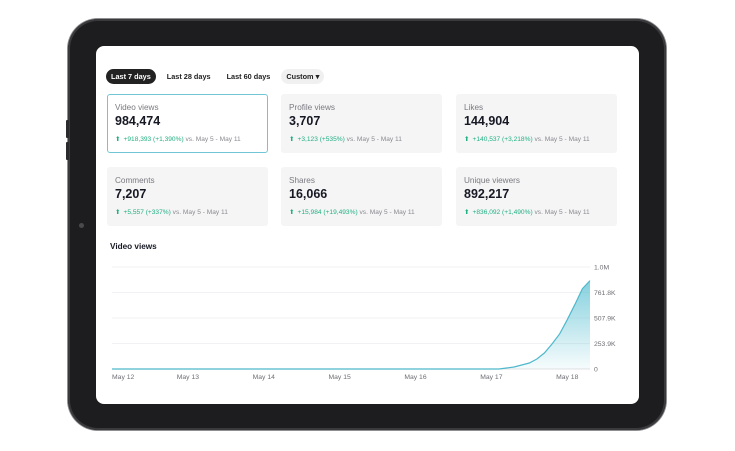  What do you see at coordinates (491, 377) in the screenshot?
I see `x-tick-label: May 17` at bounding box center [491, 377].